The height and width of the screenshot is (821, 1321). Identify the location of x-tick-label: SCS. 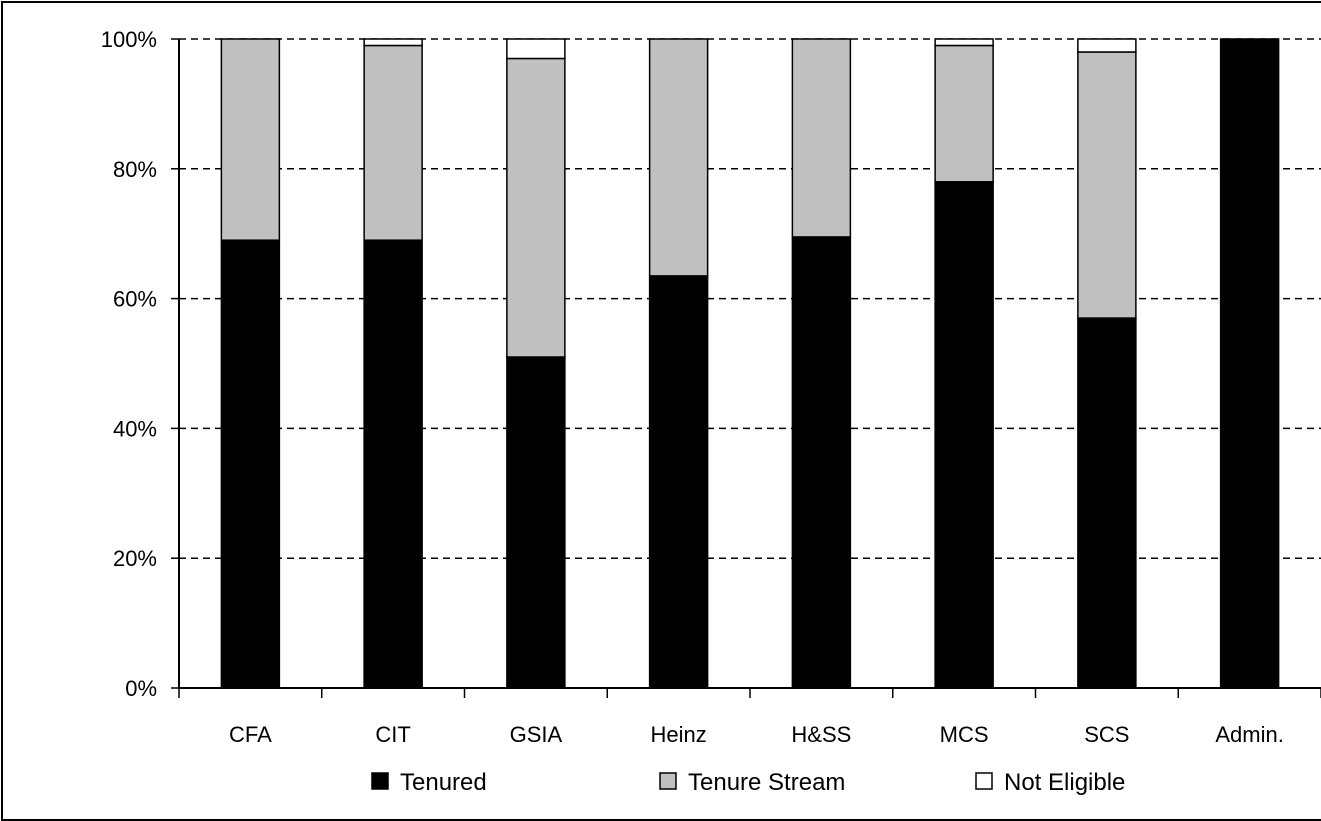
(1106, 734).